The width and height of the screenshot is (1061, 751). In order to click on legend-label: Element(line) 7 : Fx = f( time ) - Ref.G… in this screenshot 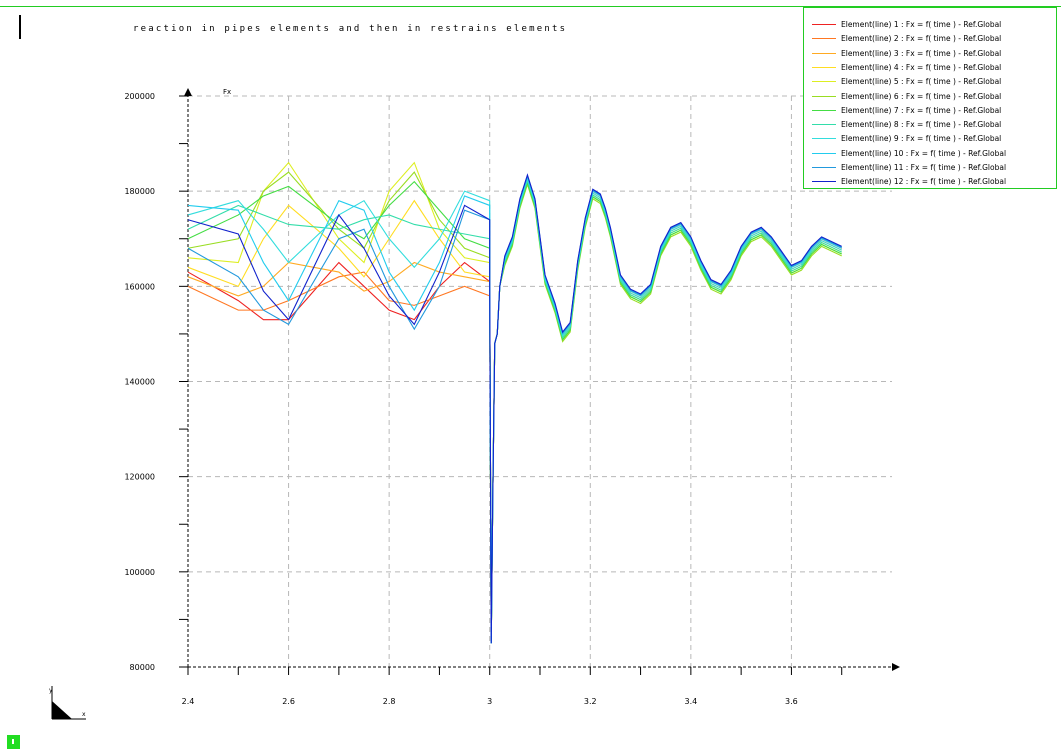, I will do `click(921, 110)`.